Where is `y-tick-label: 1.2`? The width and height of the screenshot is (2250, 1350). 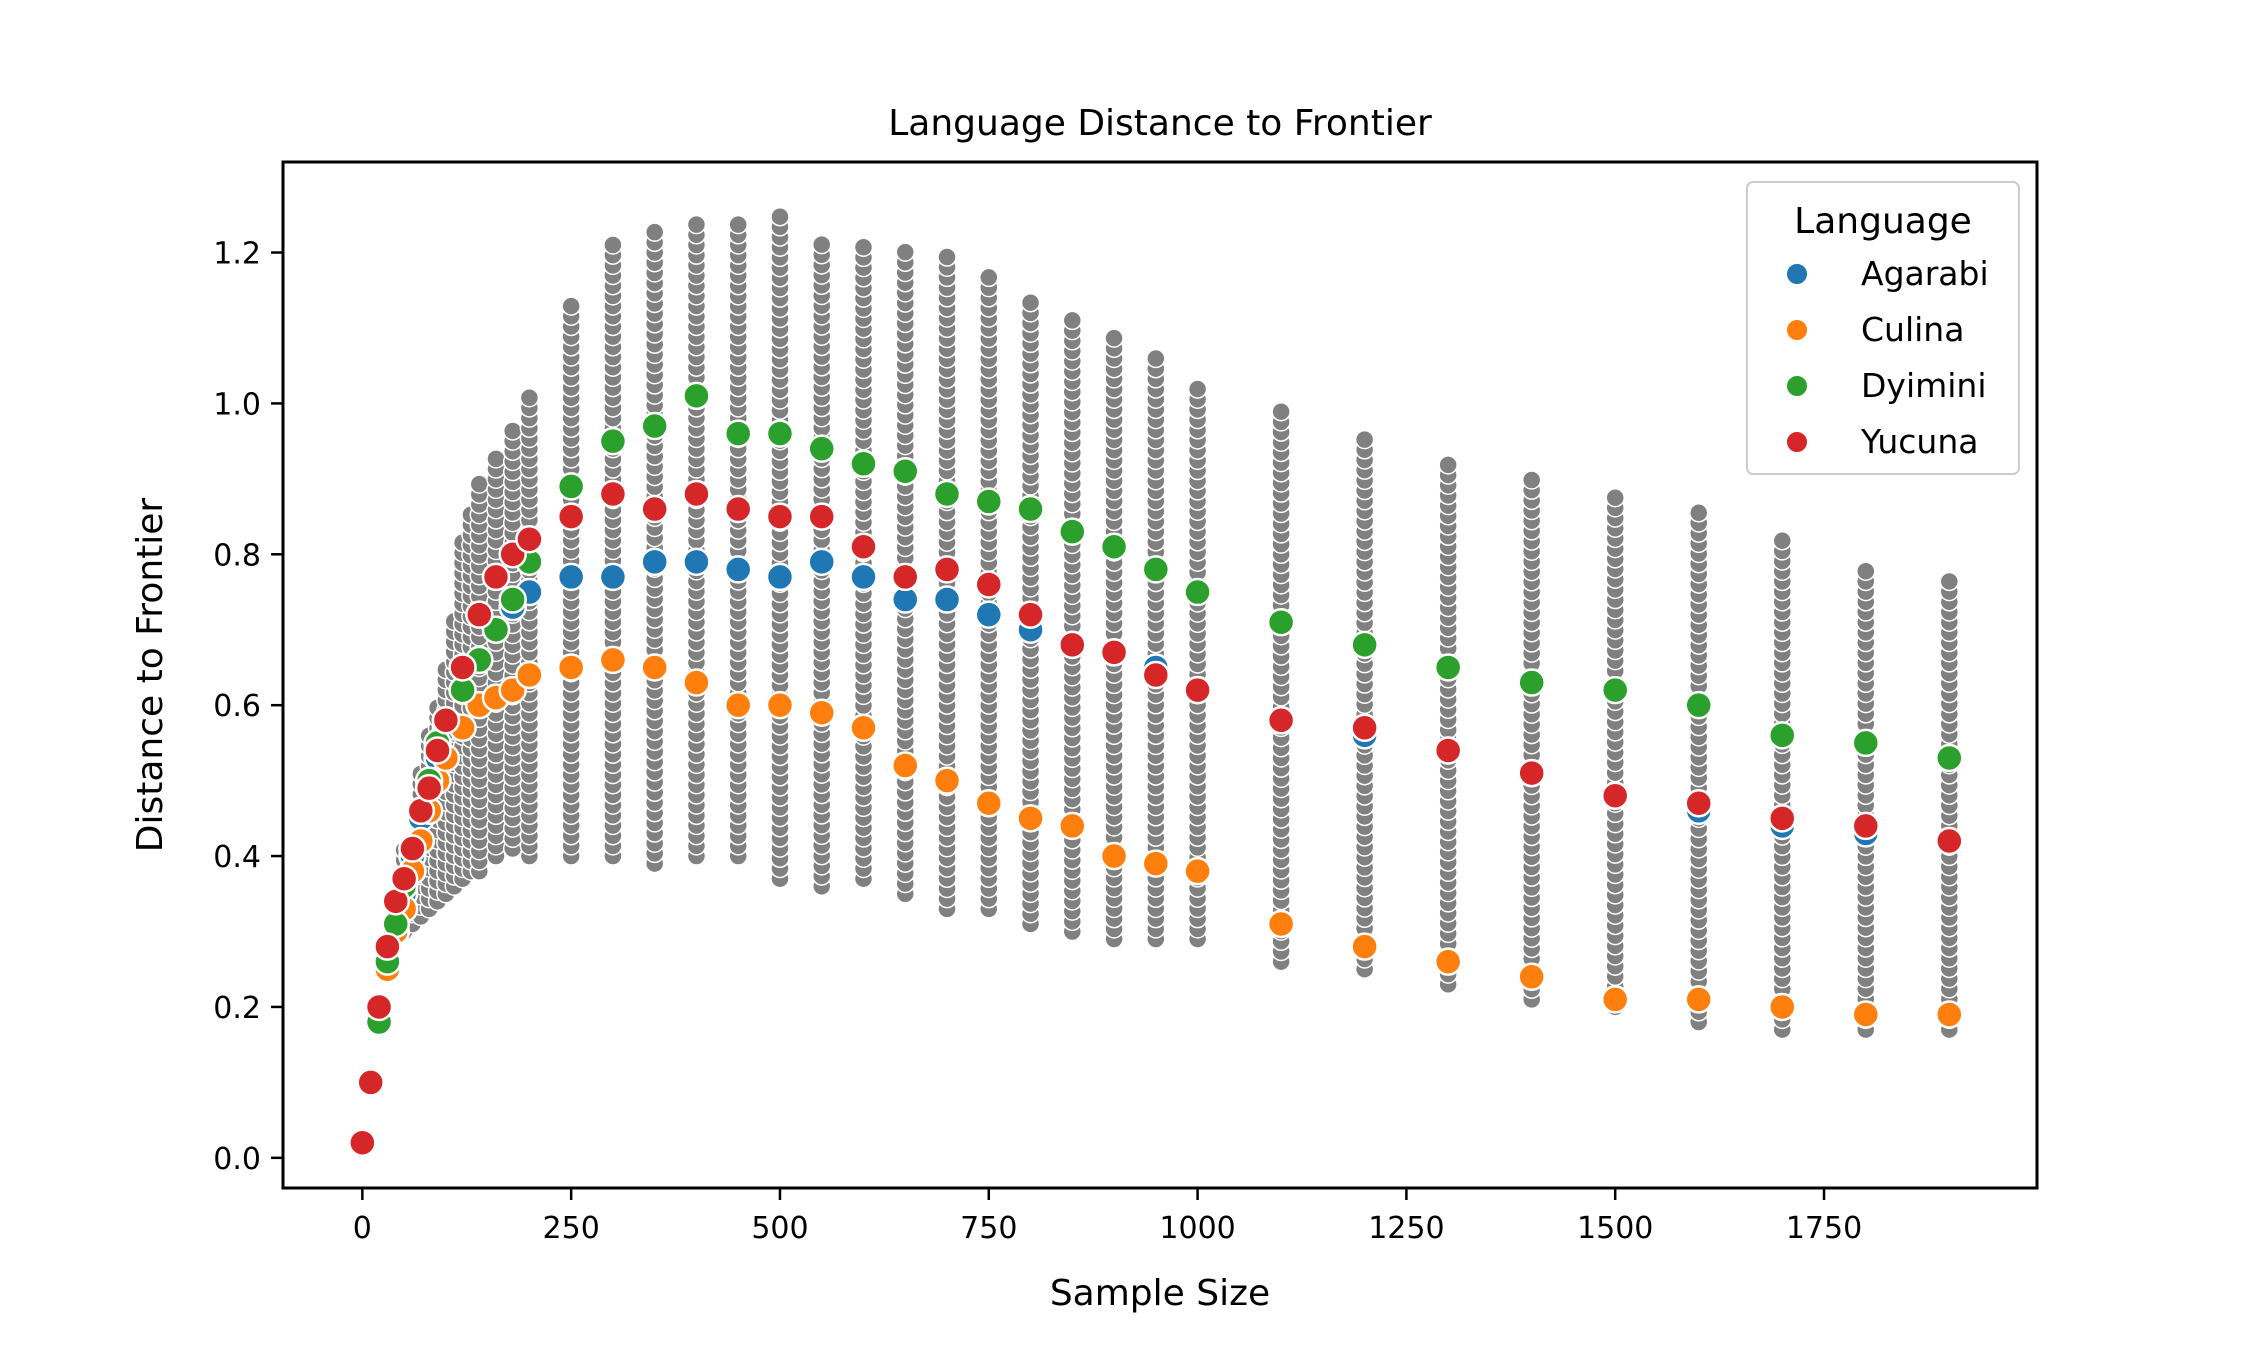
y-tick-label: 1.2 is located at coordinates (237, 254).